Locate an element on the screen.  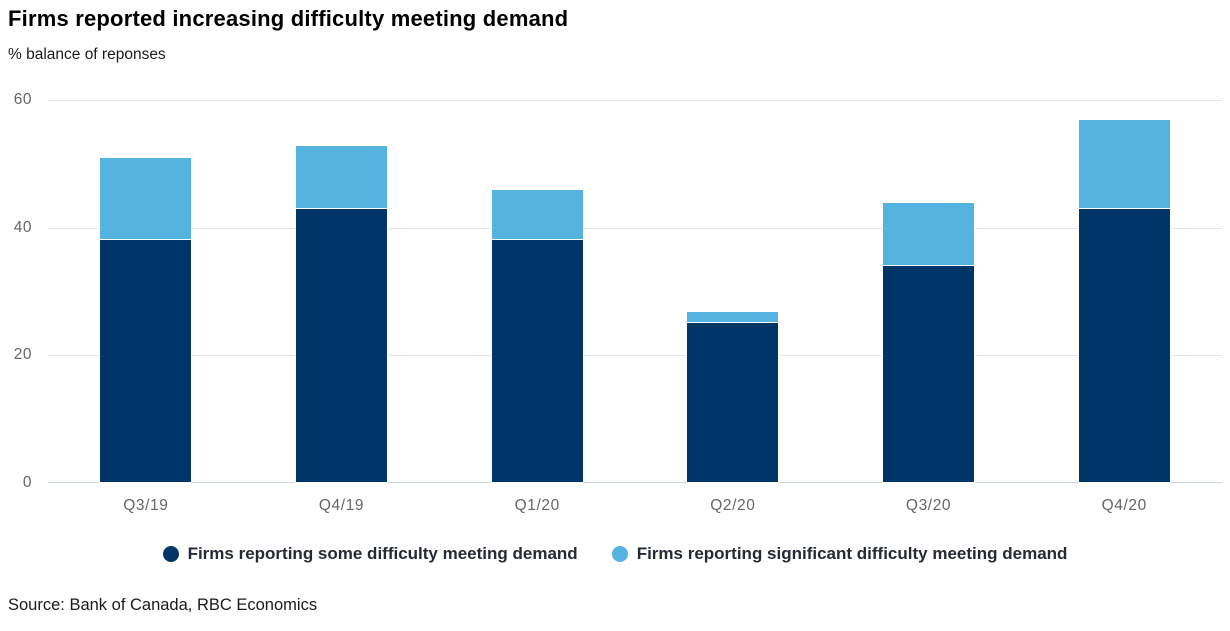
legend-marker-some-difficulty is located at coordinates (170, 554).